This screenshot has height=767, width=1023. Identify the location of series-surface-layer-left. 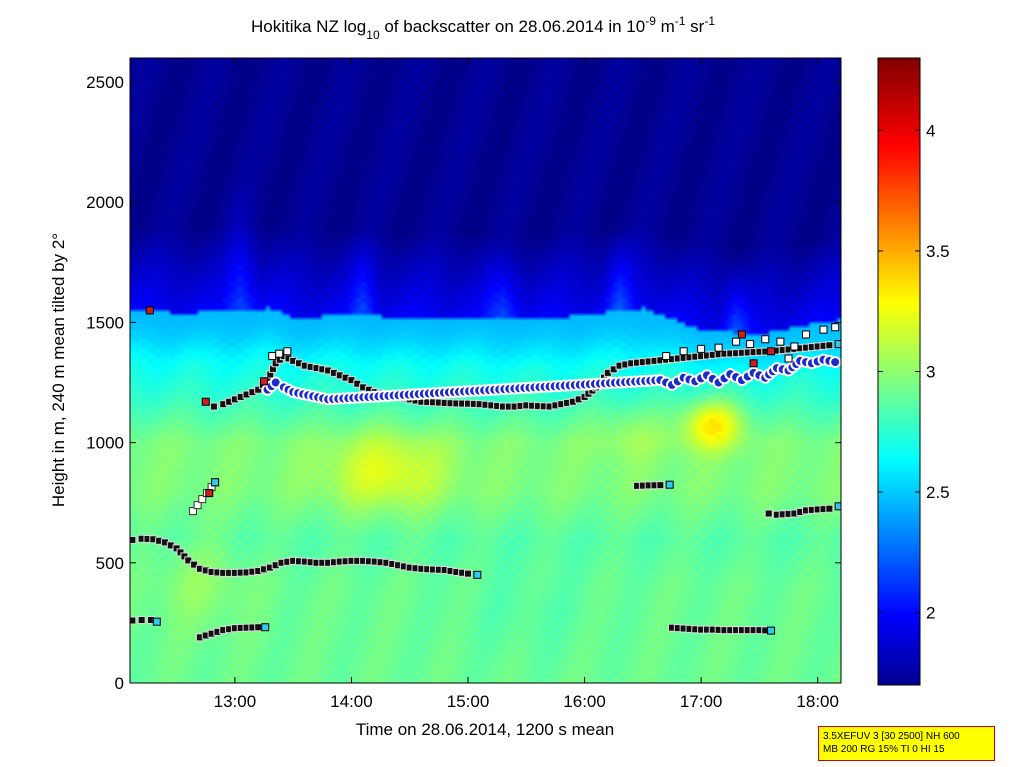
(145, 621).